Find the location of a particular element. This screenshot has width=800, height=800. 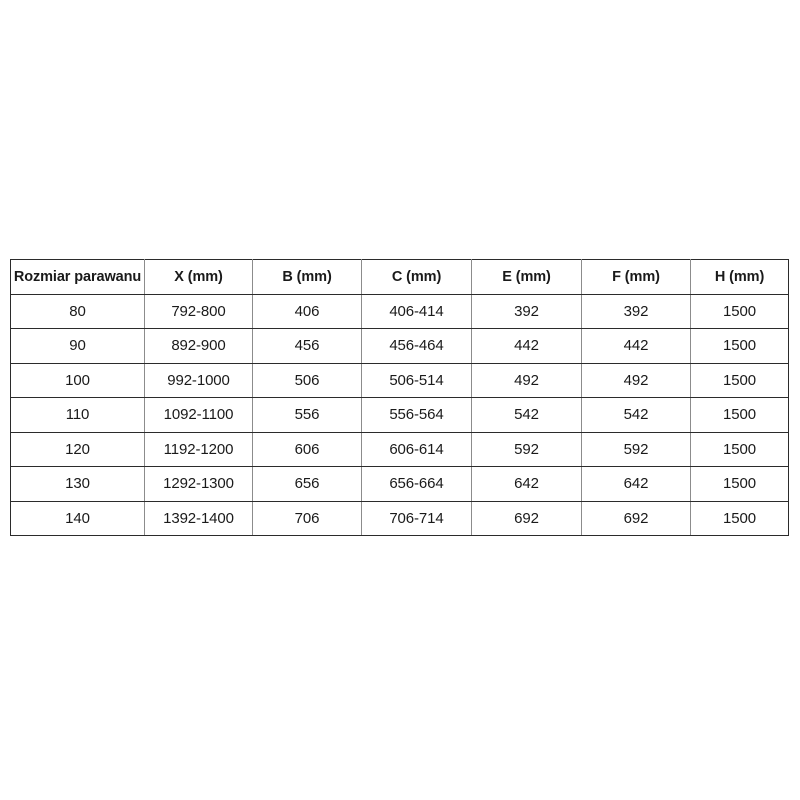

cell-f: 592 is located at coordinates (636, 449).